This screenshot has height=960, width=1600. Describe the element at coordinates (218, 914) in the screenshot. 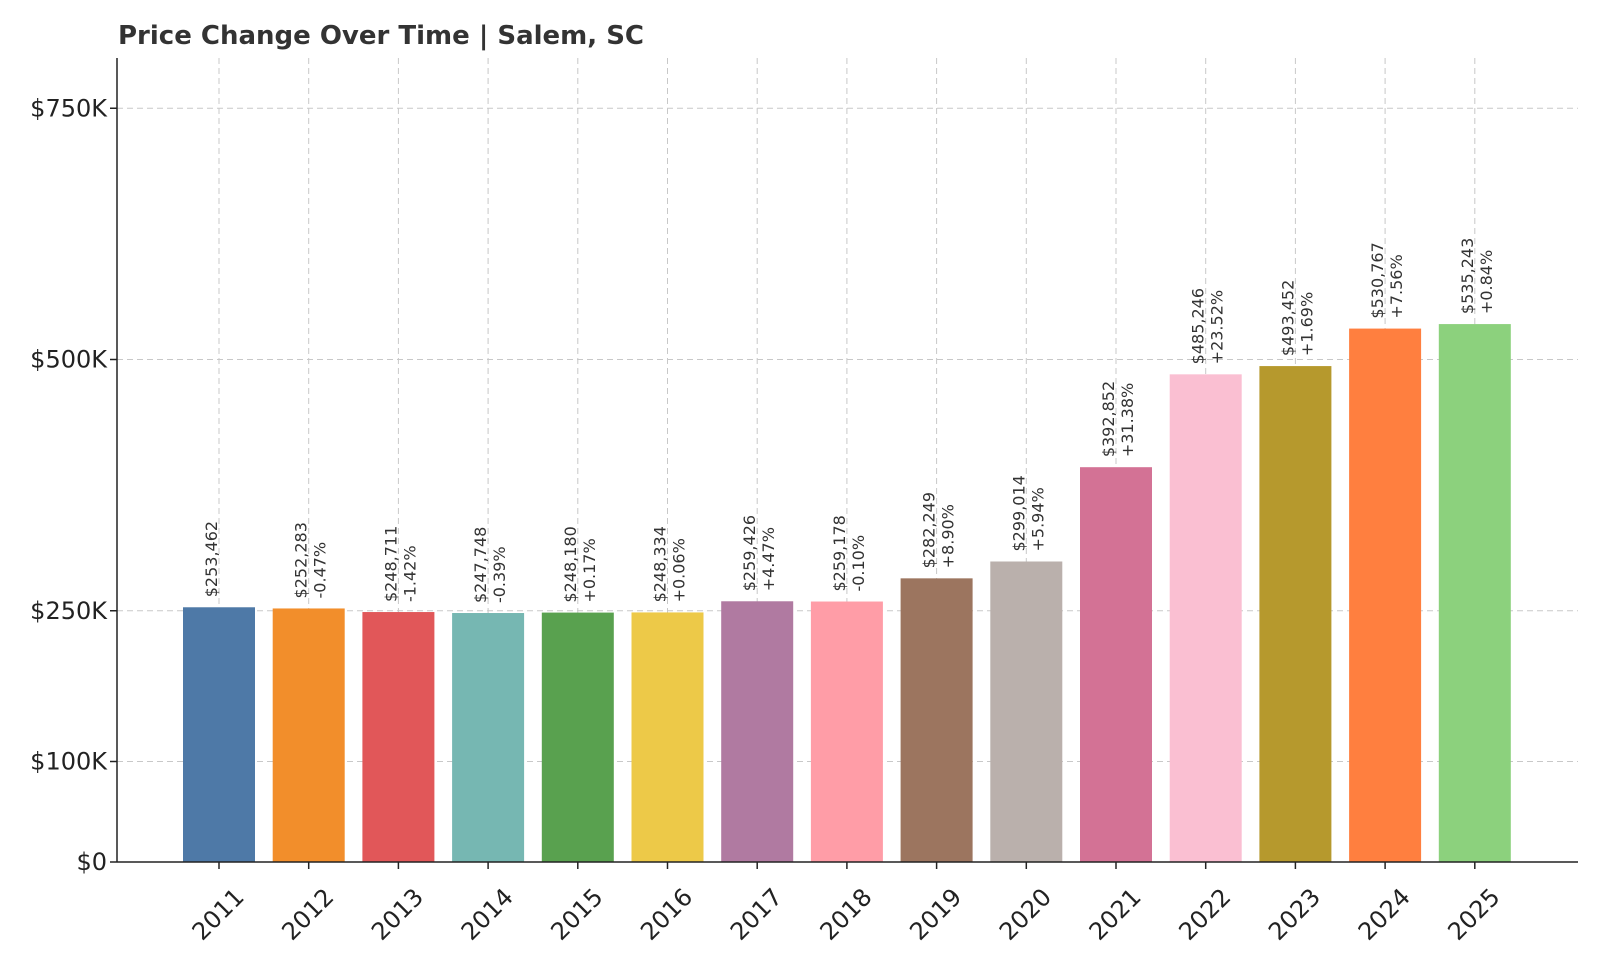

I see `x-tick-label-2011: 2011` at that location.